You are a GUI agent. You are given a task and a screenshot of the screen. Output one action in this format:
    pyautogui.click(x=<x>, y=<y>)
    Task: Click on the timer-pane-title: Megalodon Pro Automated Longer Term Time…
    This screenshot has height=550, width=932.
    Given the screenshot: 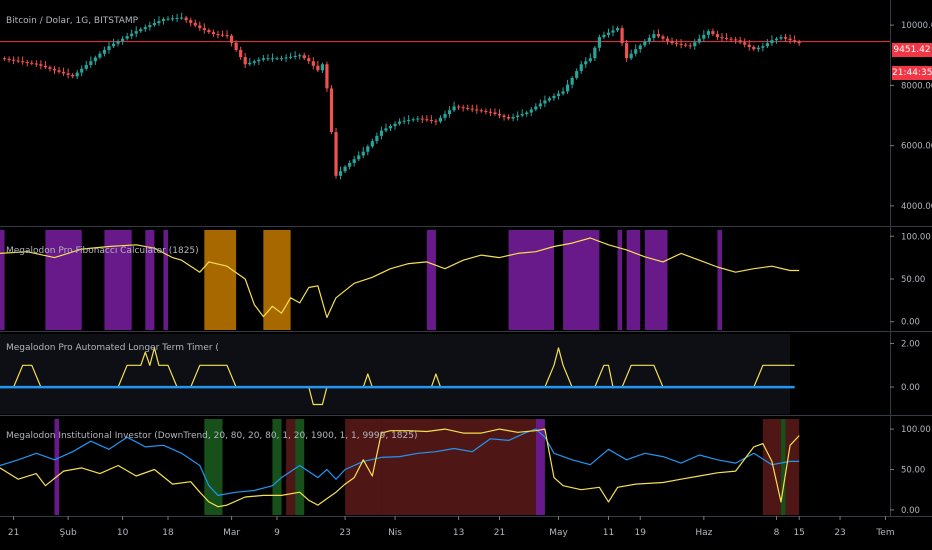 What is the action you would take?
    pyautogui.click(x=112, y=348)
    